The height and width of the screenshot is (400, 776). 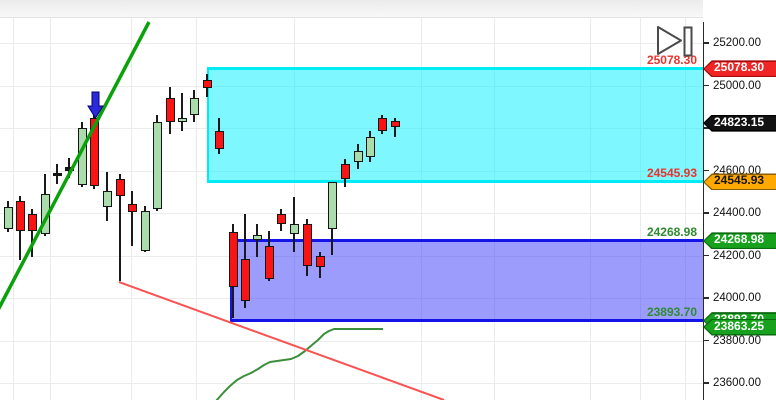 What do you see at coordinates (675, 41) in the screenshot?
I see `replay-step-forward-icon` at bounding box center [675, 41].